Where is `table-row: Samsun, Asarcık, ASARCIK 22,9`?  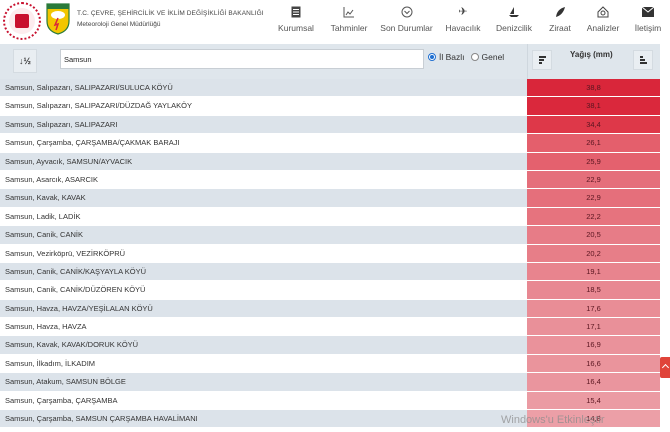
table-row: Samsun, Asarcık, ASARCIK 22,9 is located at coordinates (330, 180).